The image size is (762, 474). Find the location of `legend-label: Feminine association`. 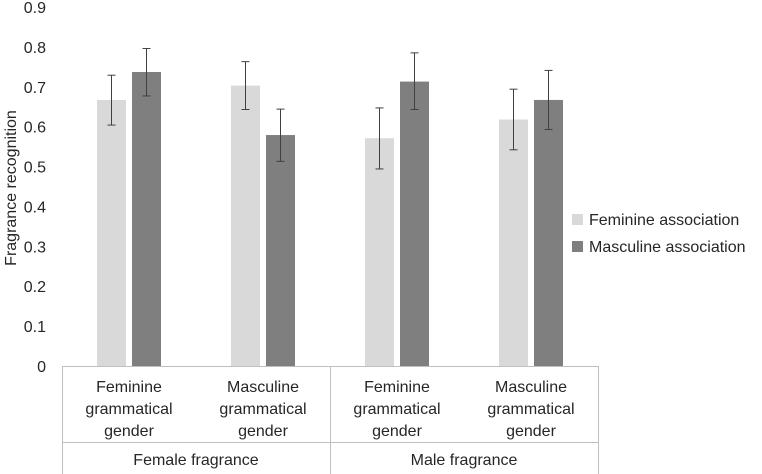

legend-label: Feminine association is located at coordinates (664, 220).